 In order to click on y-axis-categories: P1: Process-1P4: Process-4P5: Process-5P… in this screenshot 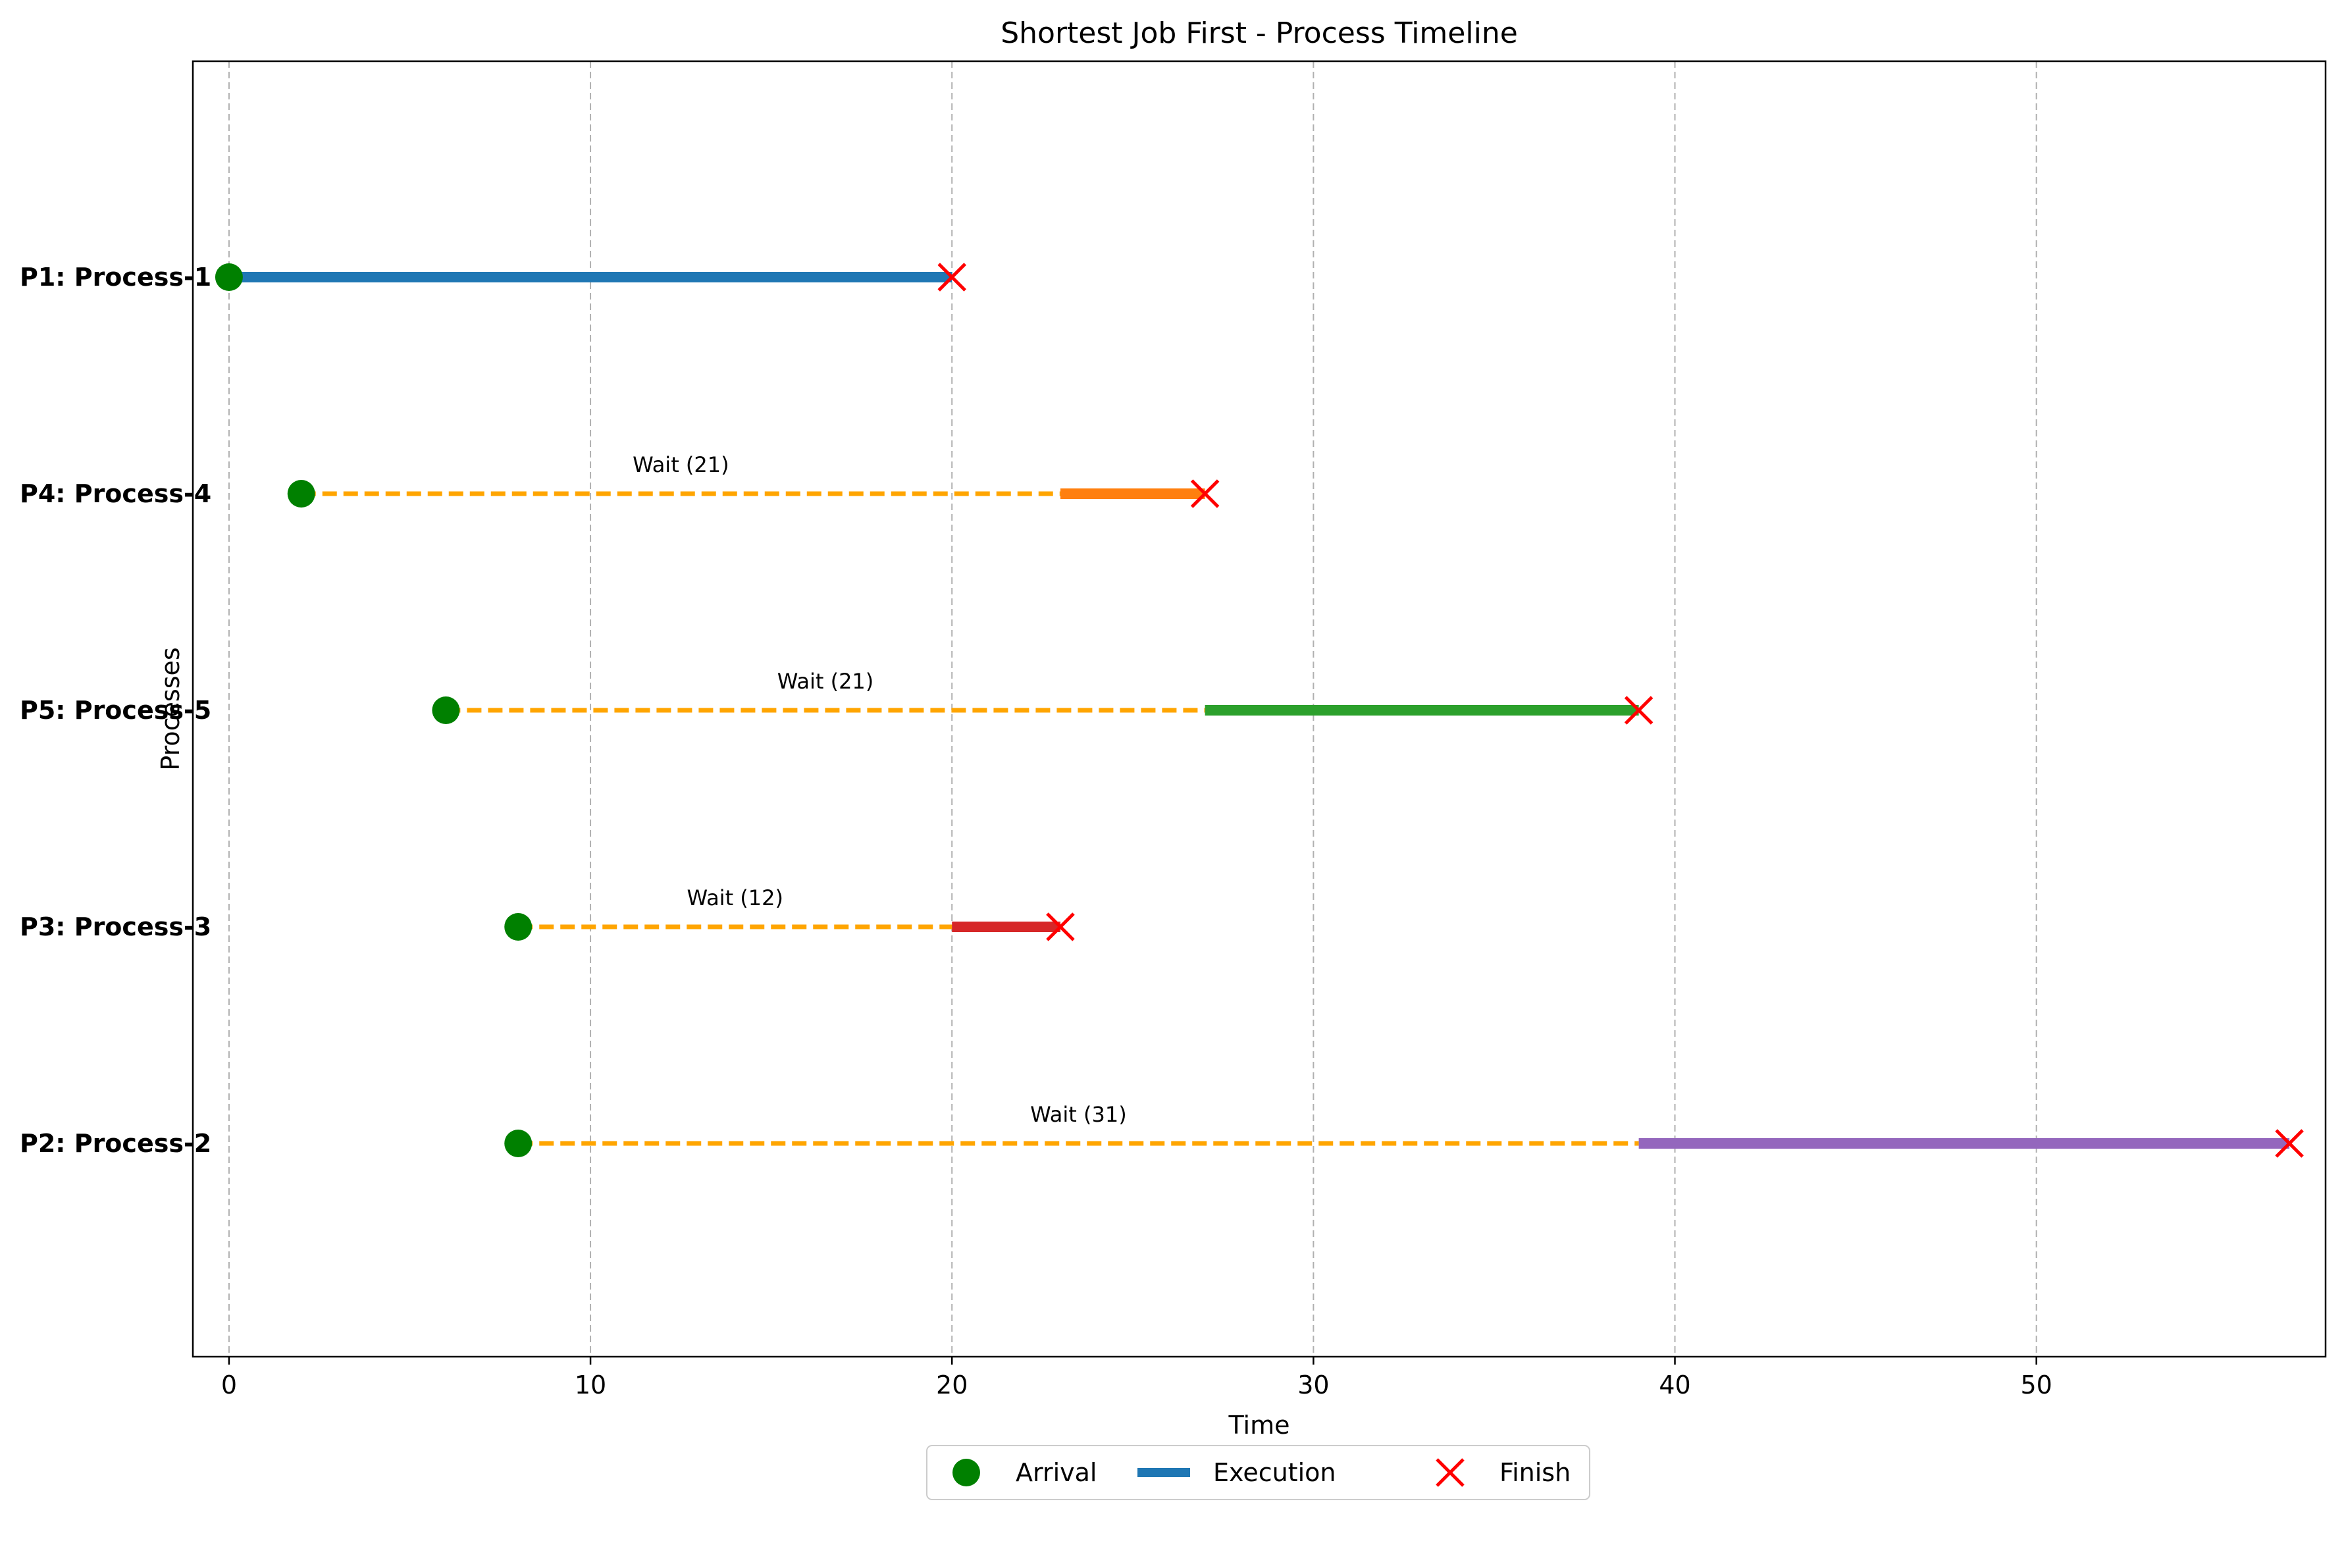, I will do `click(115, 710)`.